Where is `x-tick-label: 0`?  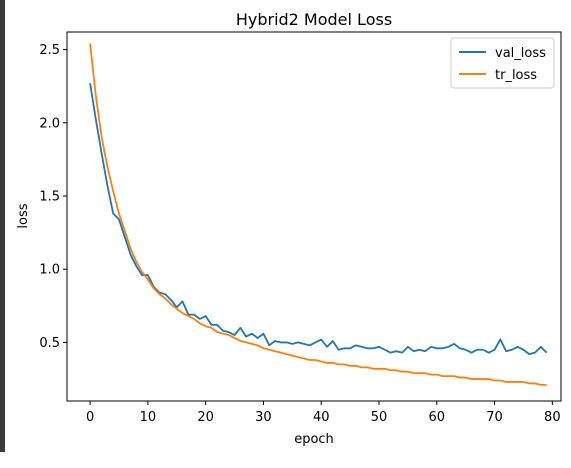
x-tick-label: 0 is located at coordinates (90, 417).